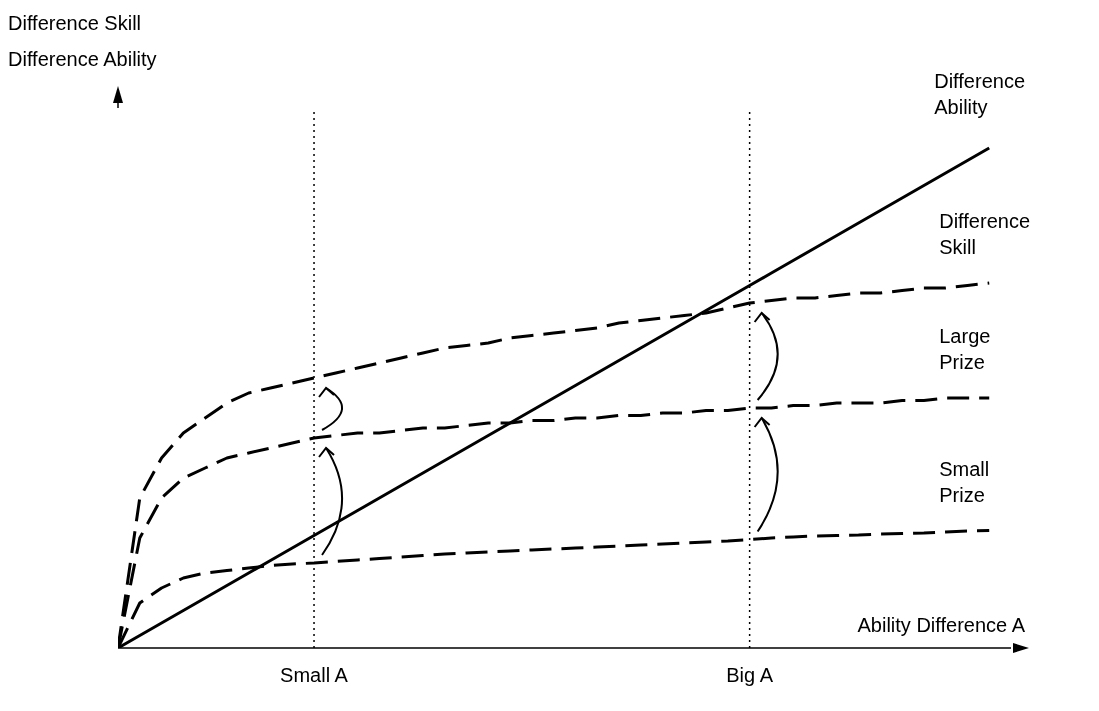 The image size is (1099, 711). What do you see at coordinates (985, 234) in the screenshot?
I see `series-label: Difference Skill` at bounding box center [985, 234].